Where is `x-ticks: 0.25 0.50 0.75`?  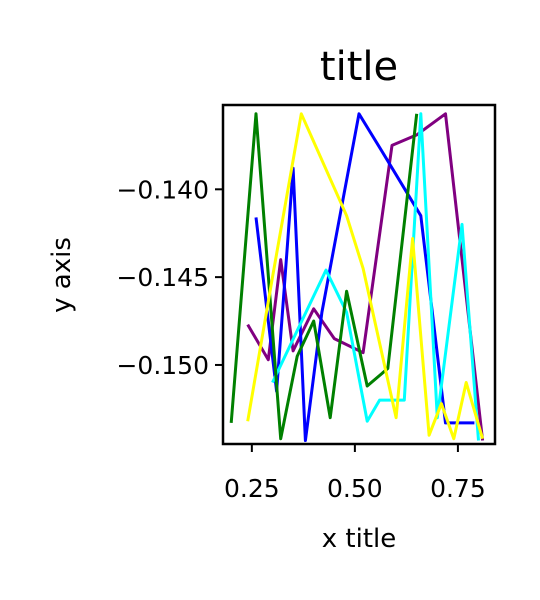
x-ticks: 0.25 0.50 0.75 is located at coordinates (355, 473).